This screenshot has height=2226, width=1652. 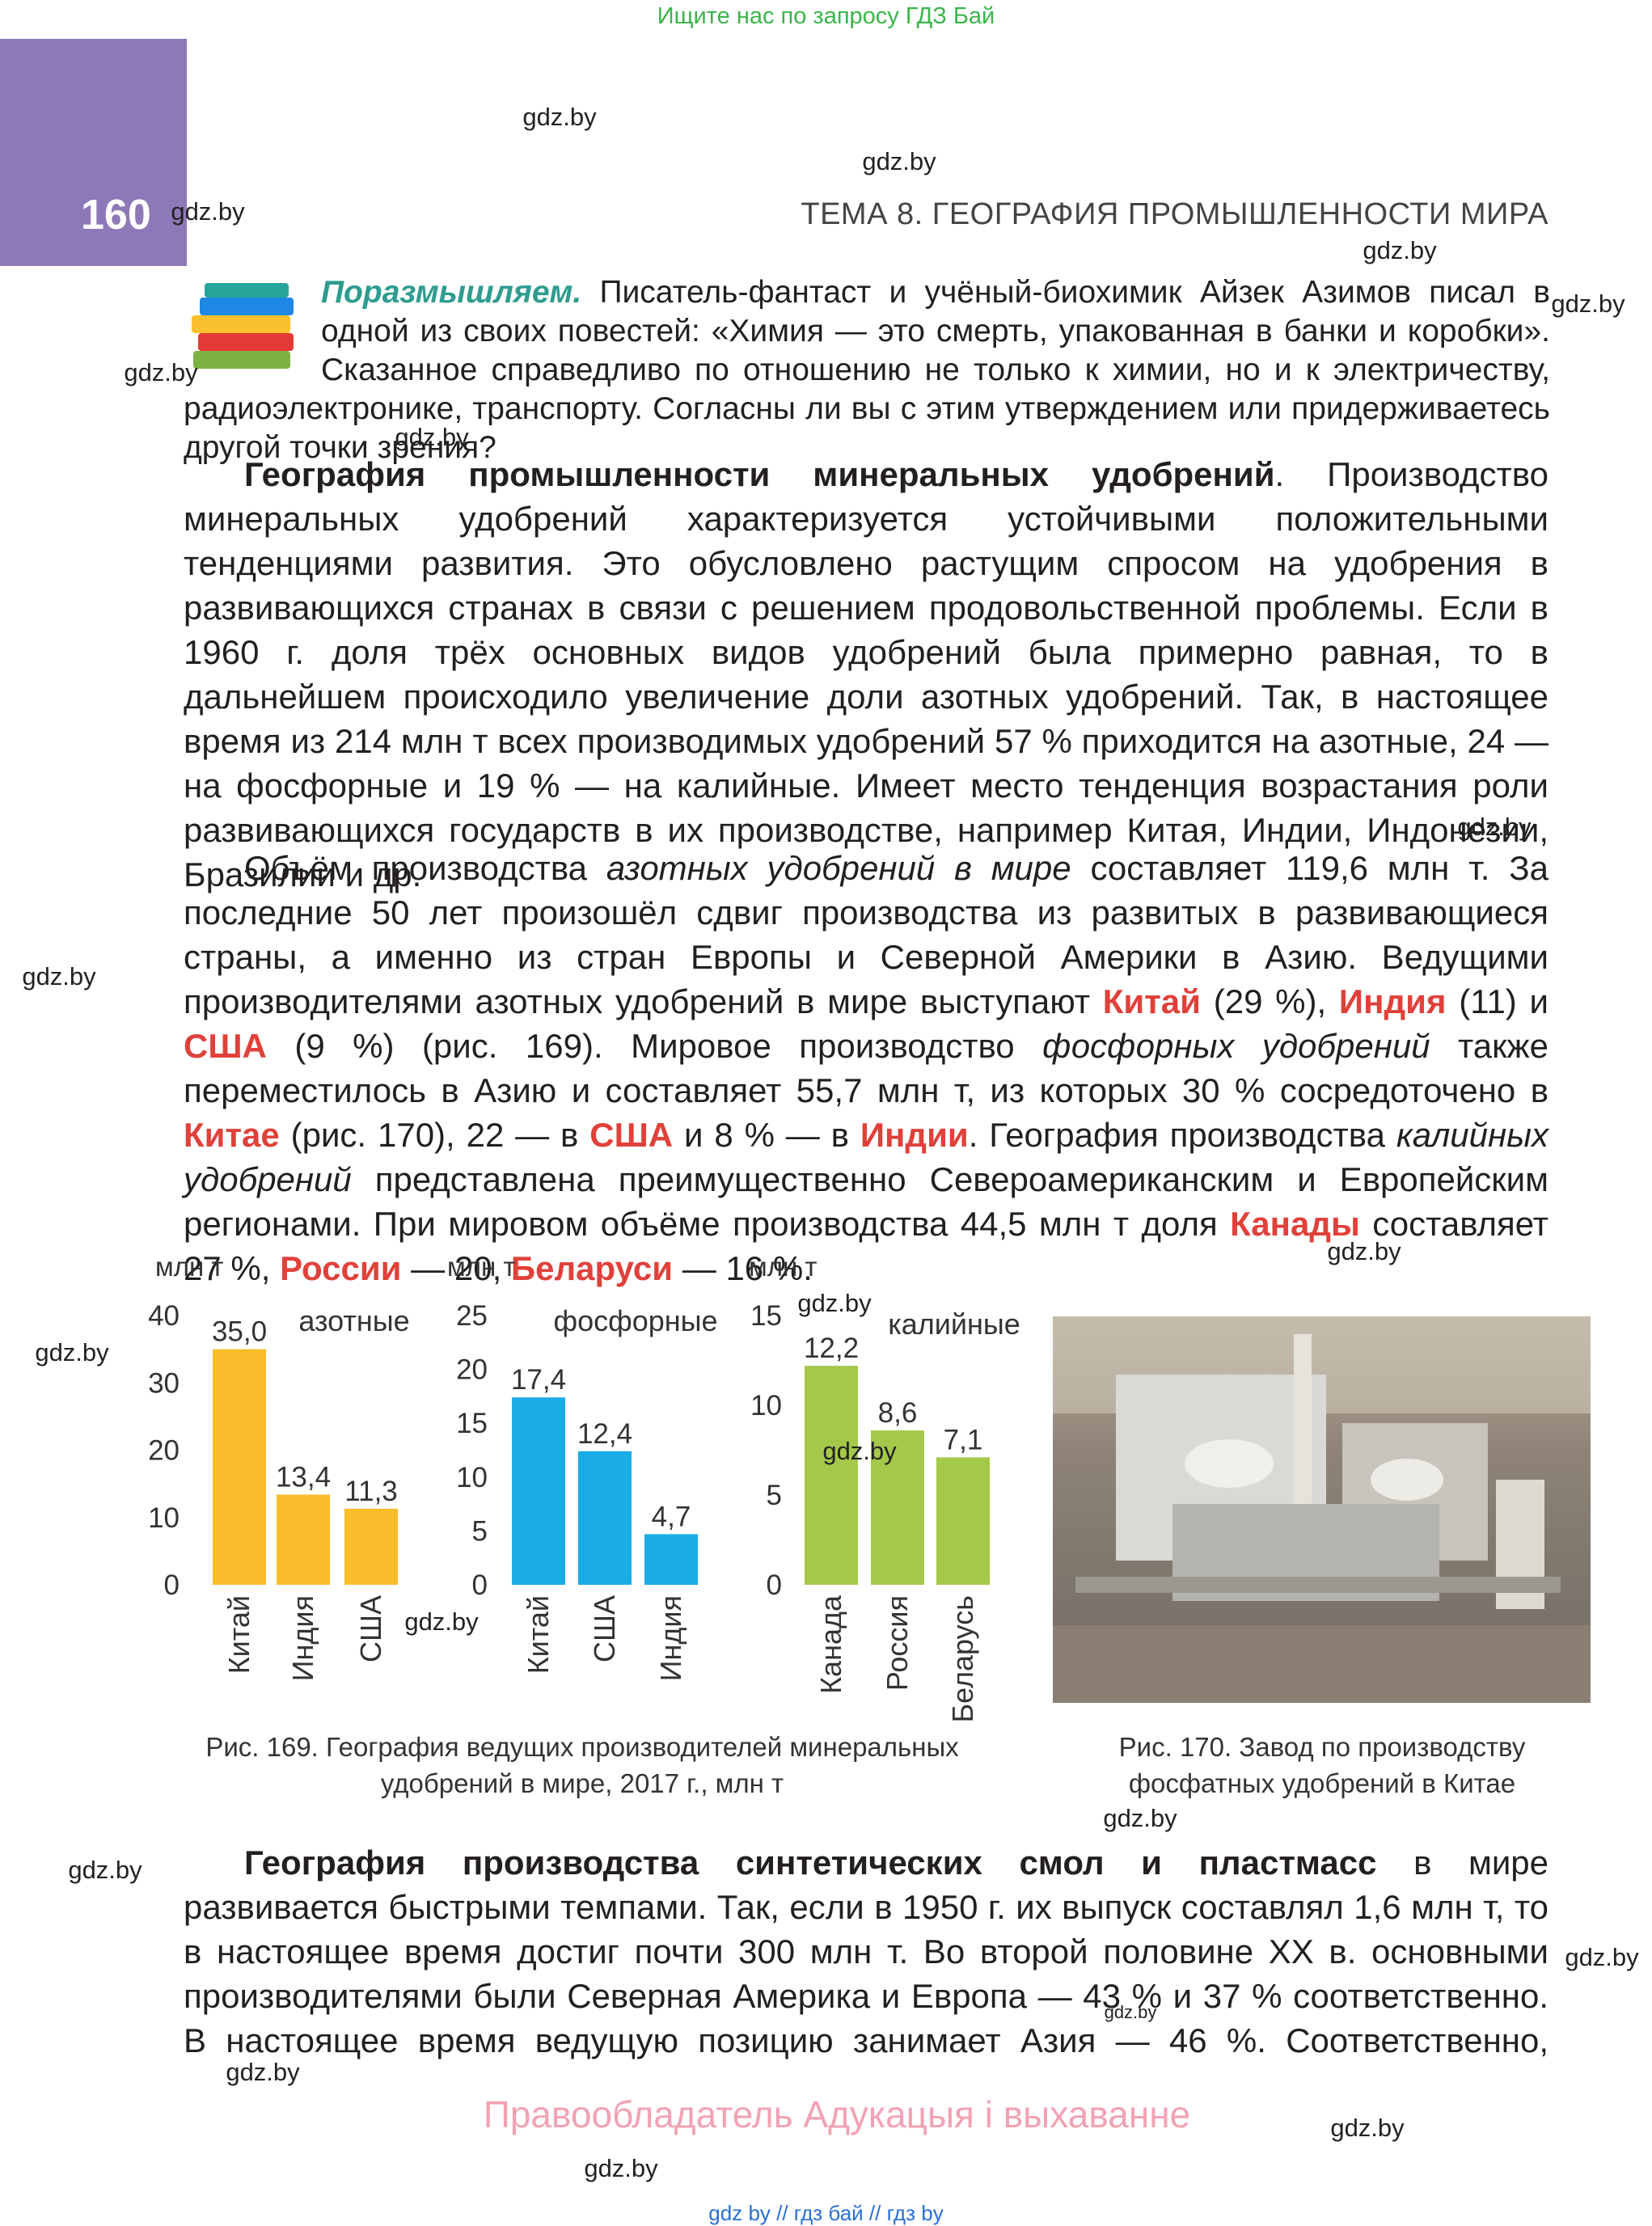 What do you see at coordinates (240, 1332) in the screenshot?
I see `value-label: 35,0` at bounding box center [240, 1332].